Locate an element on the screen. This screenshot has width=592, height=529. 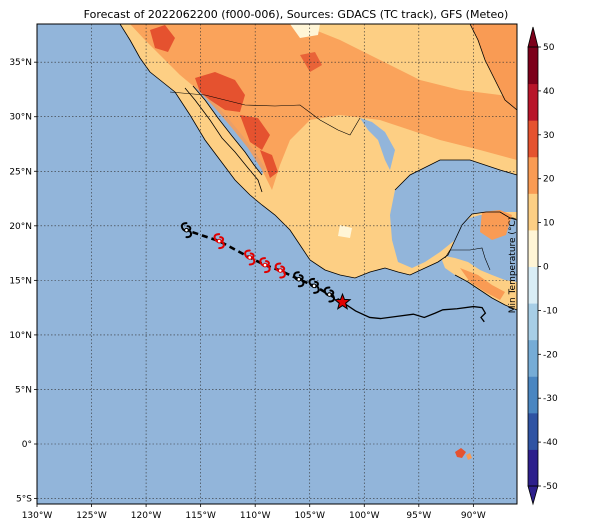
colorbar-tick-label: 50 is located at coordinates (549, 48).